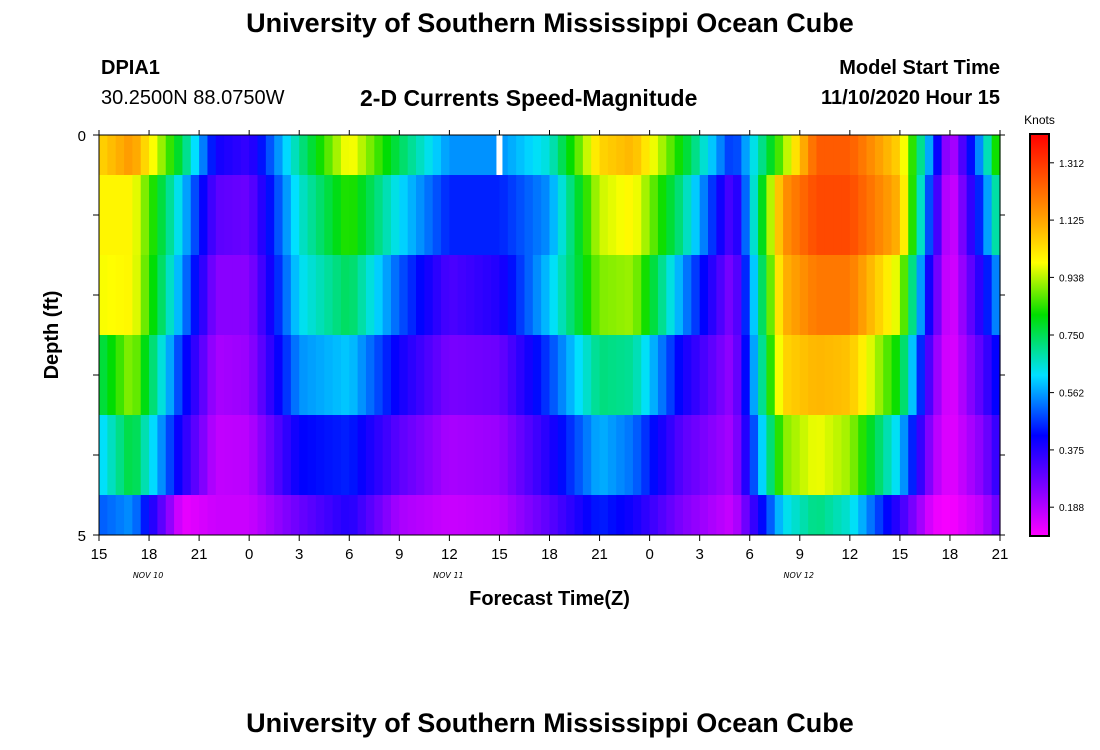 This screenshot has width=1100, height=750. What do you see at coordinates (249, 554) in the screenshot?
I see `x-tick-label: 0` at bounding box center [249, 554].